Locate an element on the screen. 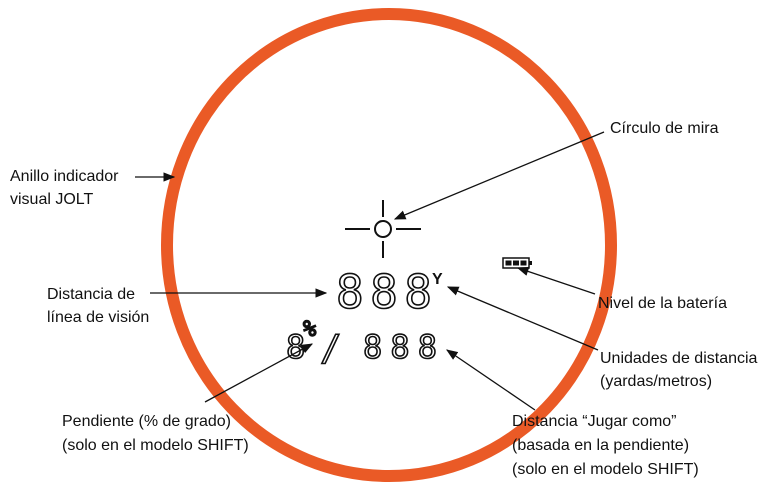  battery-icon is located at coordinates (517, 263).